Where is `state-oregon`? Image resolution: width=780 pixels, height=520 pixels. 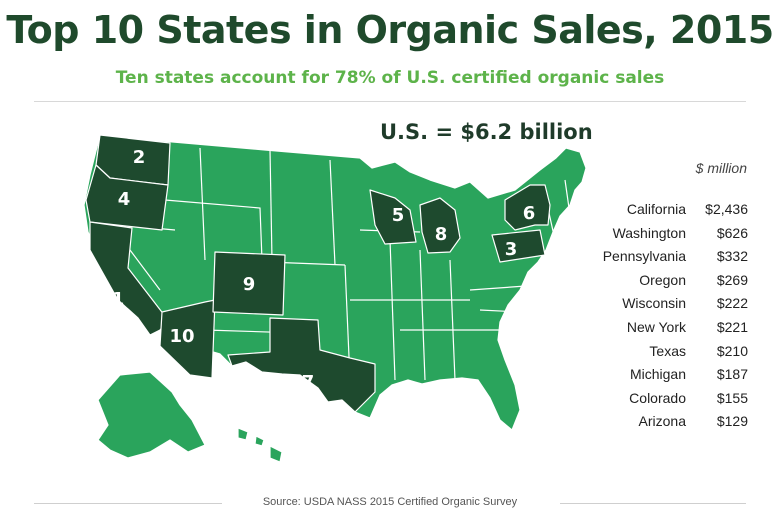 state-oregon is located at coordinates (127, 197).